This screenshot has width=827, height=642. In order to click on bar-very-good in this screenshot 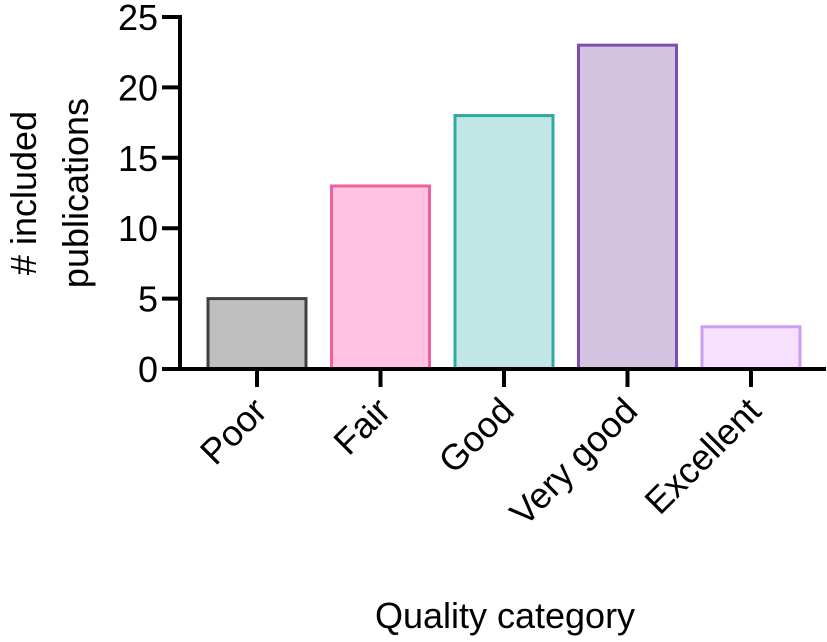, I will do `click(627, 207)`.